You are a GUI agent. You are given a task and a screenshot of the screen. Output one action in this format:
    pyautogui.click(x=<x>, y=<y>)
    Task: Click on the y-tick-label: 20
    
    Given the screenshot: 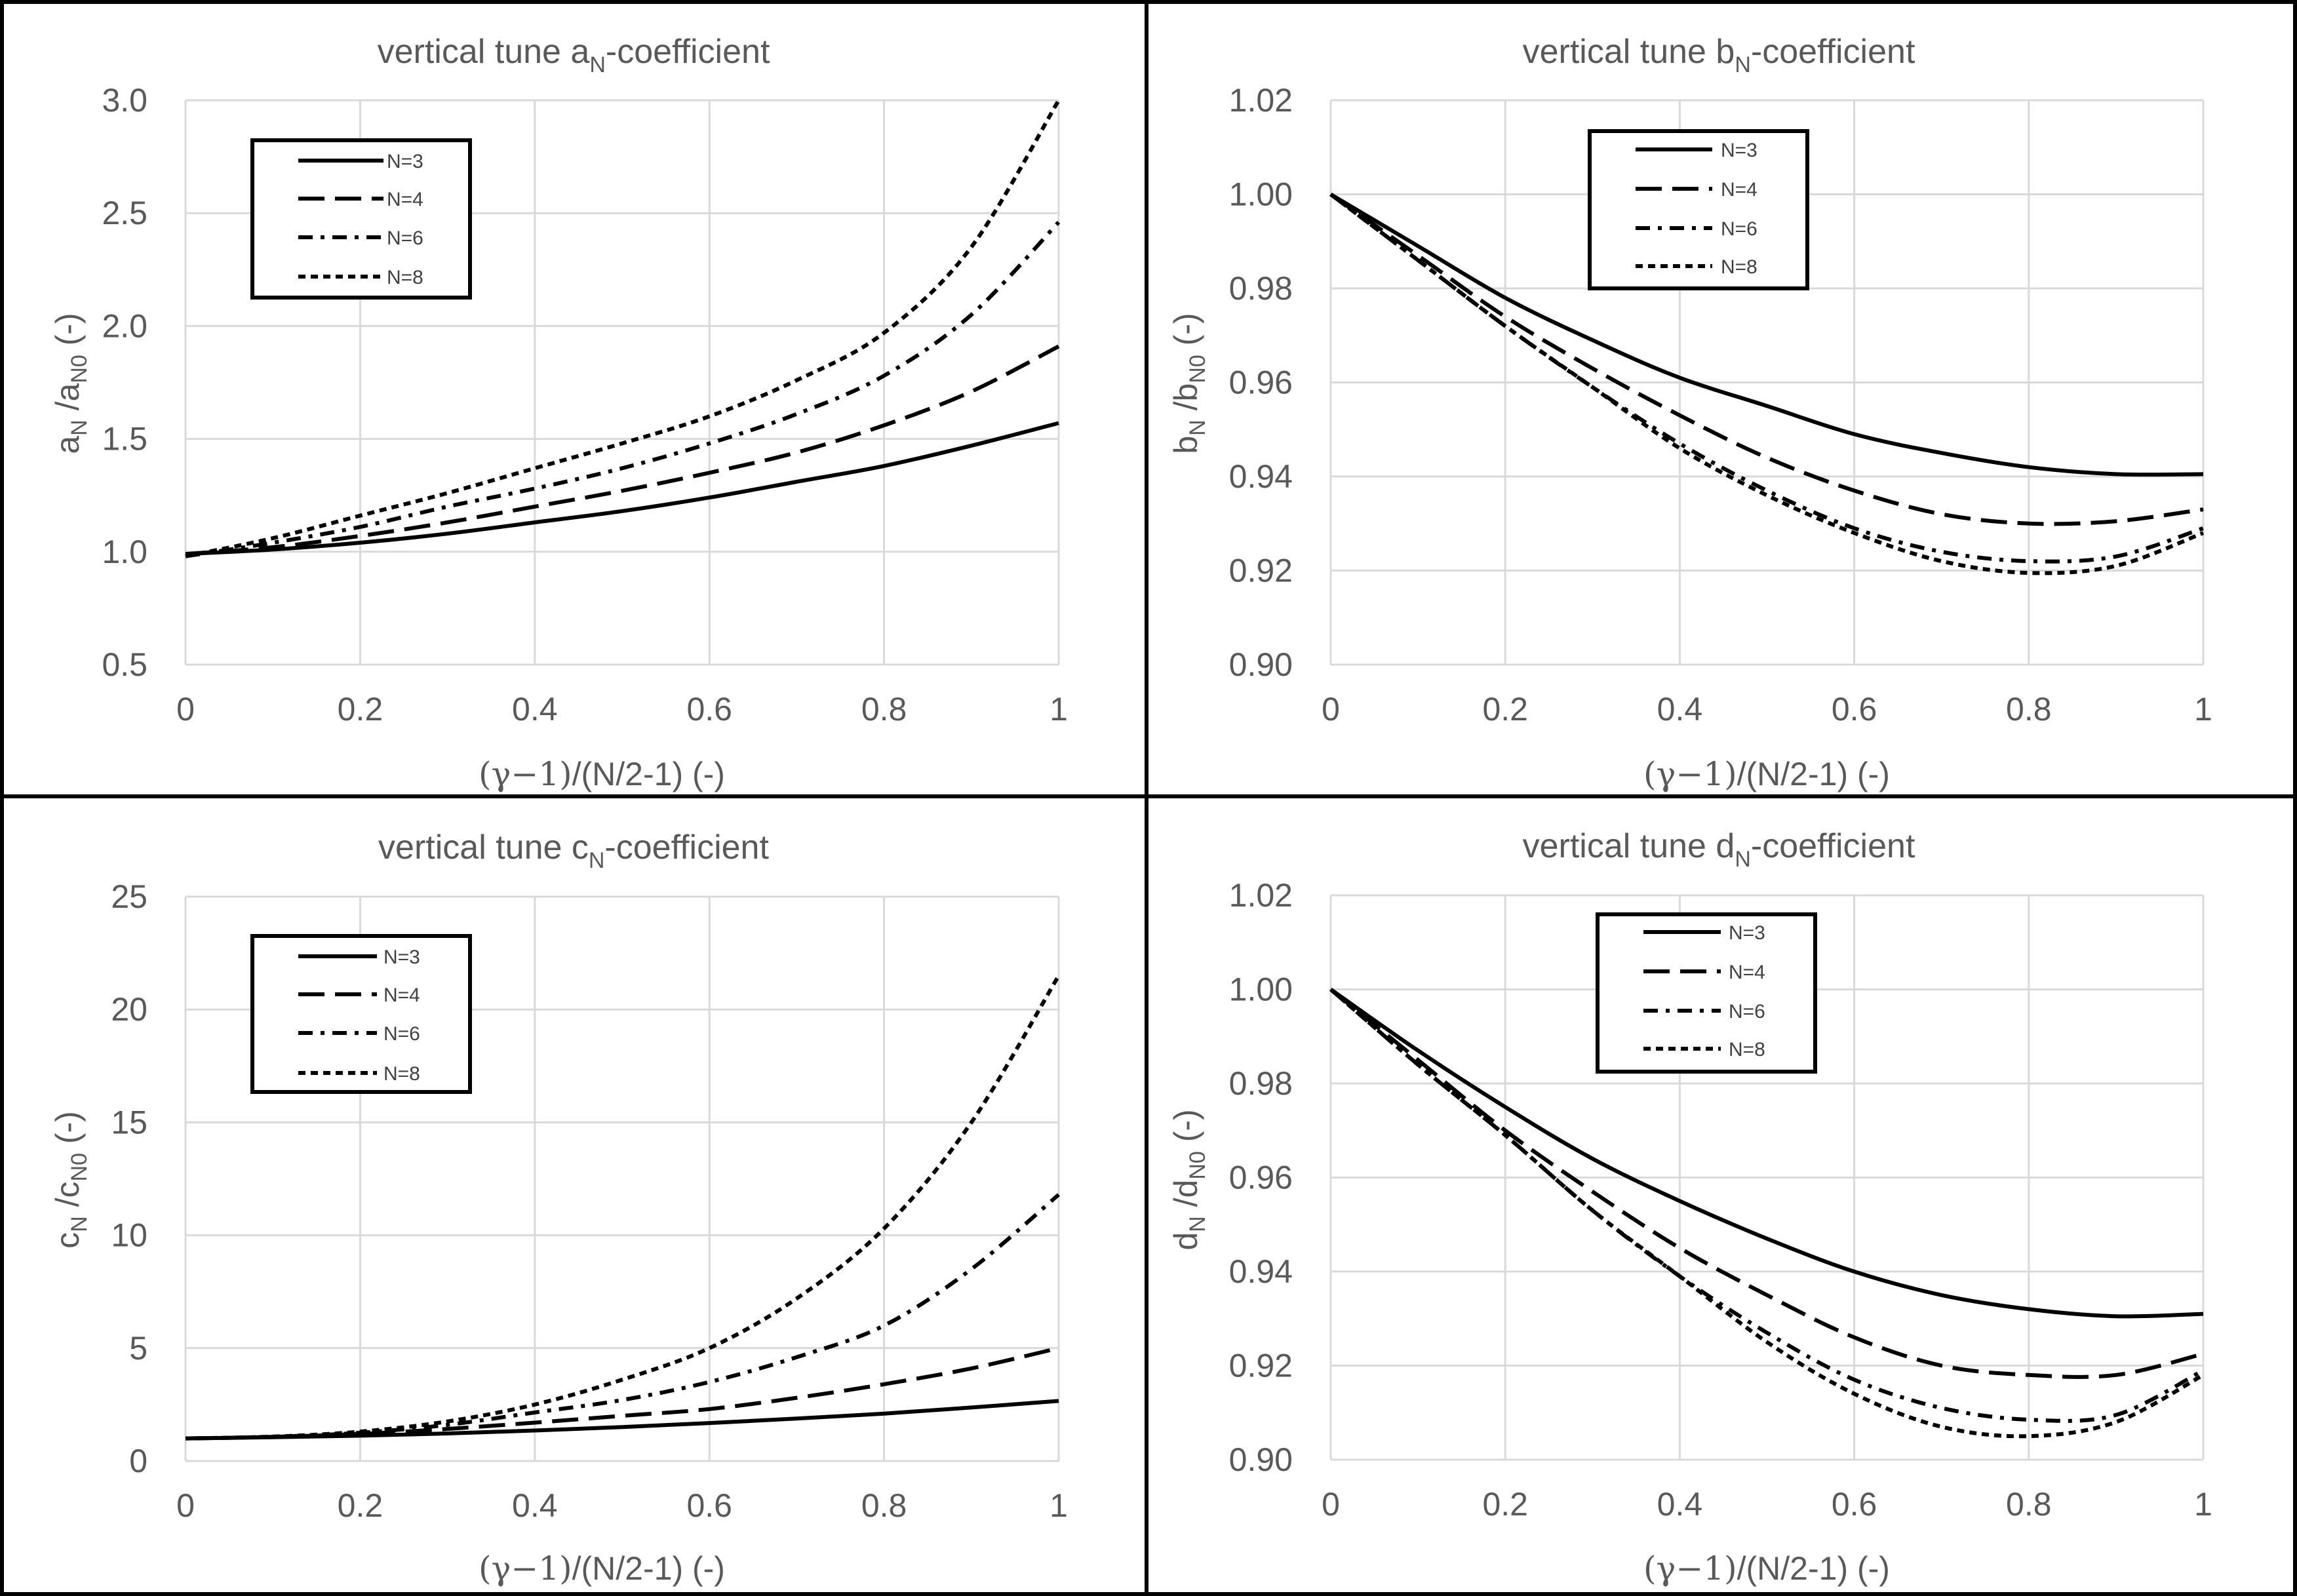 What is the action you would take?
    pyautogui.click(x=129, y=1009)
    